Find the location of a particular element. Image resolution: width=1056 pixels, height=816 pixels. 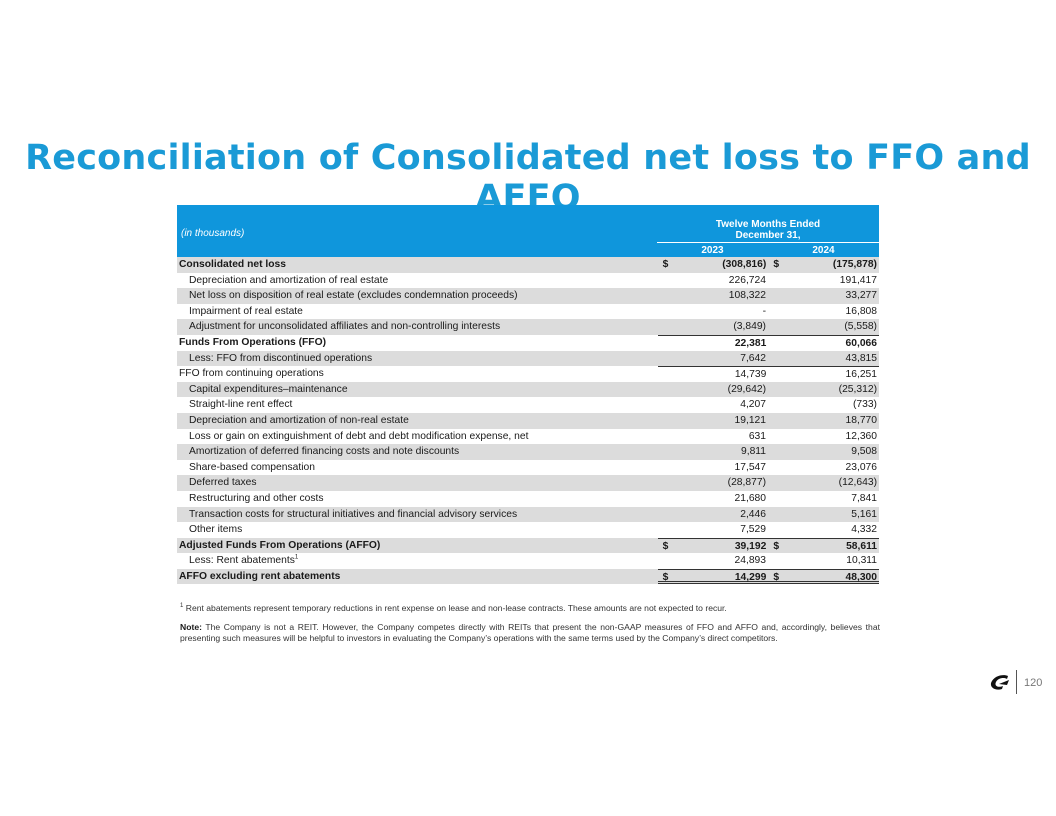

row-value: 631 is located at coordinates (757, 436).